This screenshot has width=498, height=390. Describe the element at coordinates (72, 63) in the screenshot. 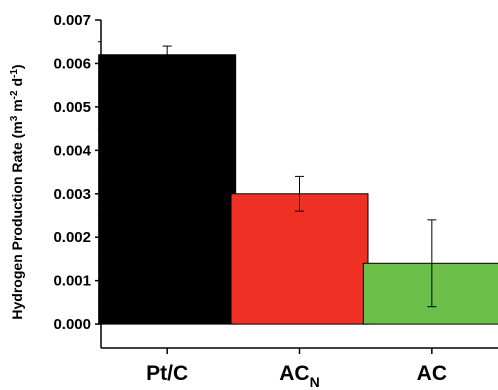

I see `y-tick-label: 0.006` at that location.